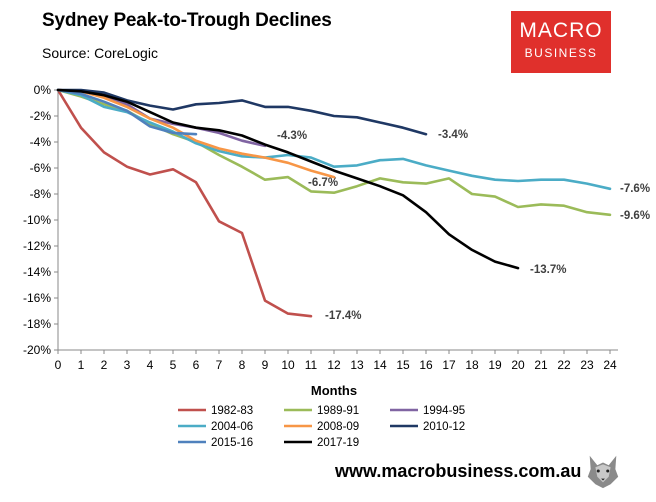 The image size is (656, 502). I want to click on x-tick-label: 10, so click(288, 365).